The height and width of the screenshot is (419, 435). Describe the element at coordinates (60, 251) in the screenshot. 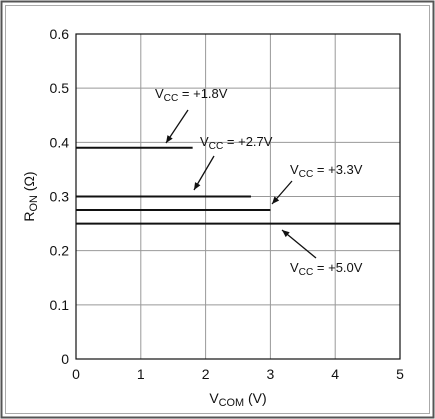

I see `y-tick-label: 0.2` at that location.